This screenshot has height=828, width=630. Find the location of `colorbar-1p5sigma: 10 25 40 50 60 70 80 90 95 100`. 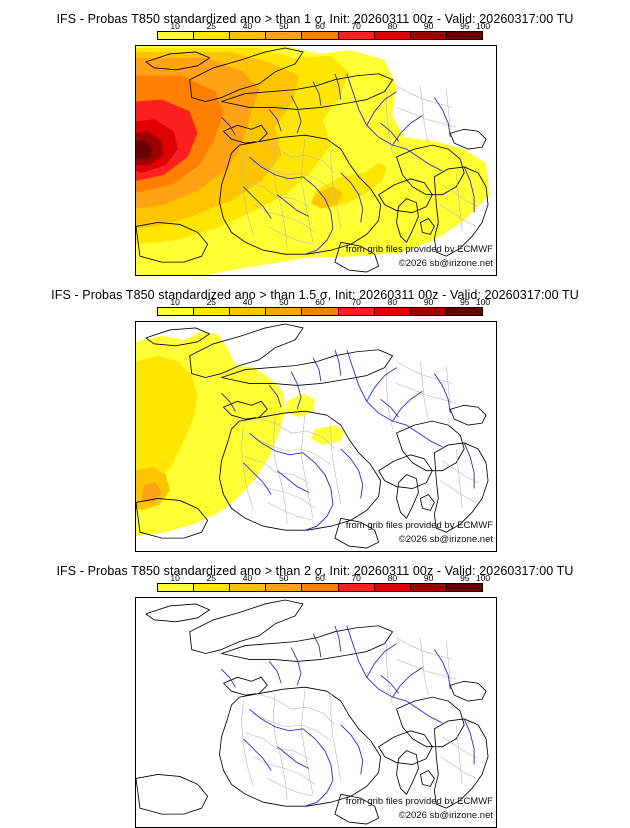

colorbar-1p5sigma: 10 25 40 50 60 70 80 90 95 100 is located at coordinates (323, 306).